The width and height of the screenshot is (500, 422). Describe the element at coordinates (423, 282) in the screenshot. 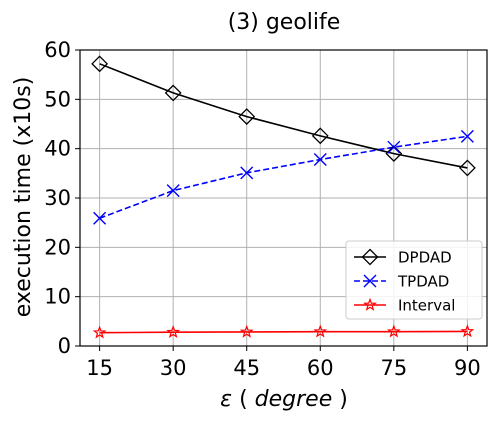

I see `legend-label-tpdad: TPDAD` at that location.